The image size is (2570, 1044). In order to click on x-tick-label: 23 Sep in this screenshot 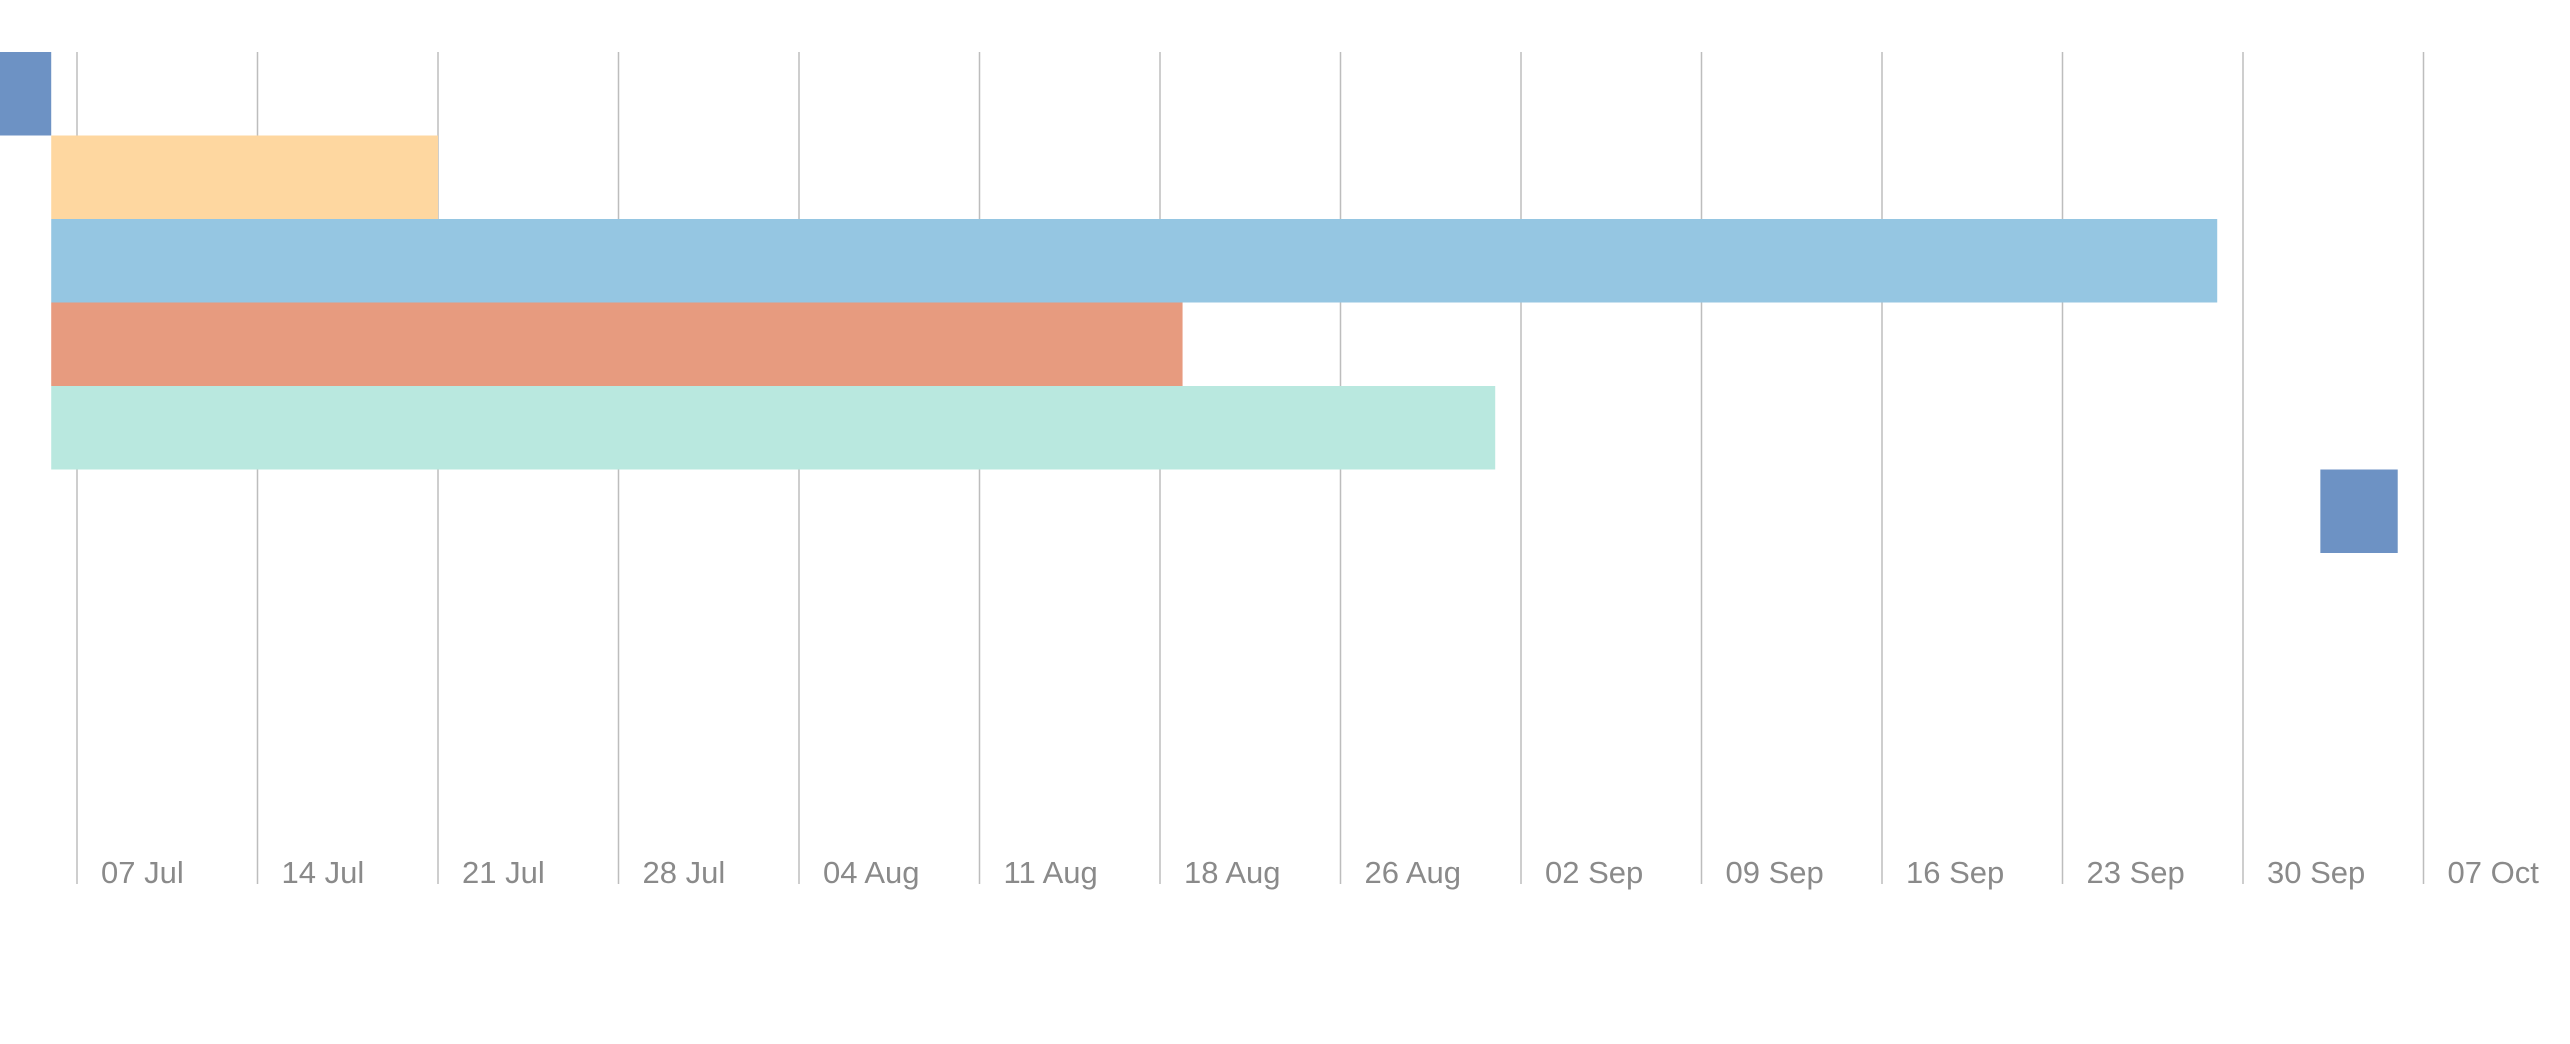, I will do `click(2136, 872)`.